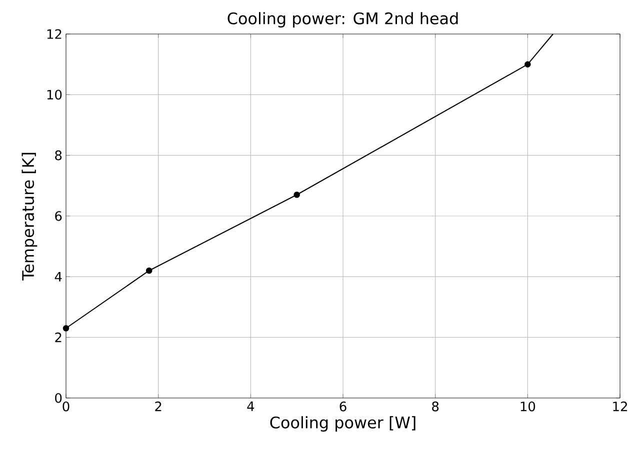  Describe the element at coordinates (58, 337) in the screenshot. I see `y-tick-label: 2` at that location.